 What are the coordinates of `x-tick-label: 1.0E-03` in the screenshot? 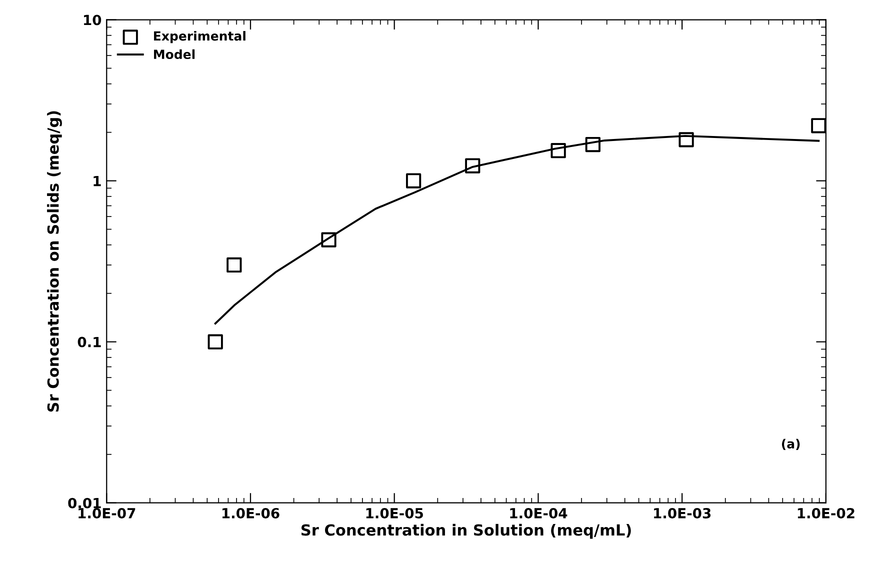 It's located at (682, 513).